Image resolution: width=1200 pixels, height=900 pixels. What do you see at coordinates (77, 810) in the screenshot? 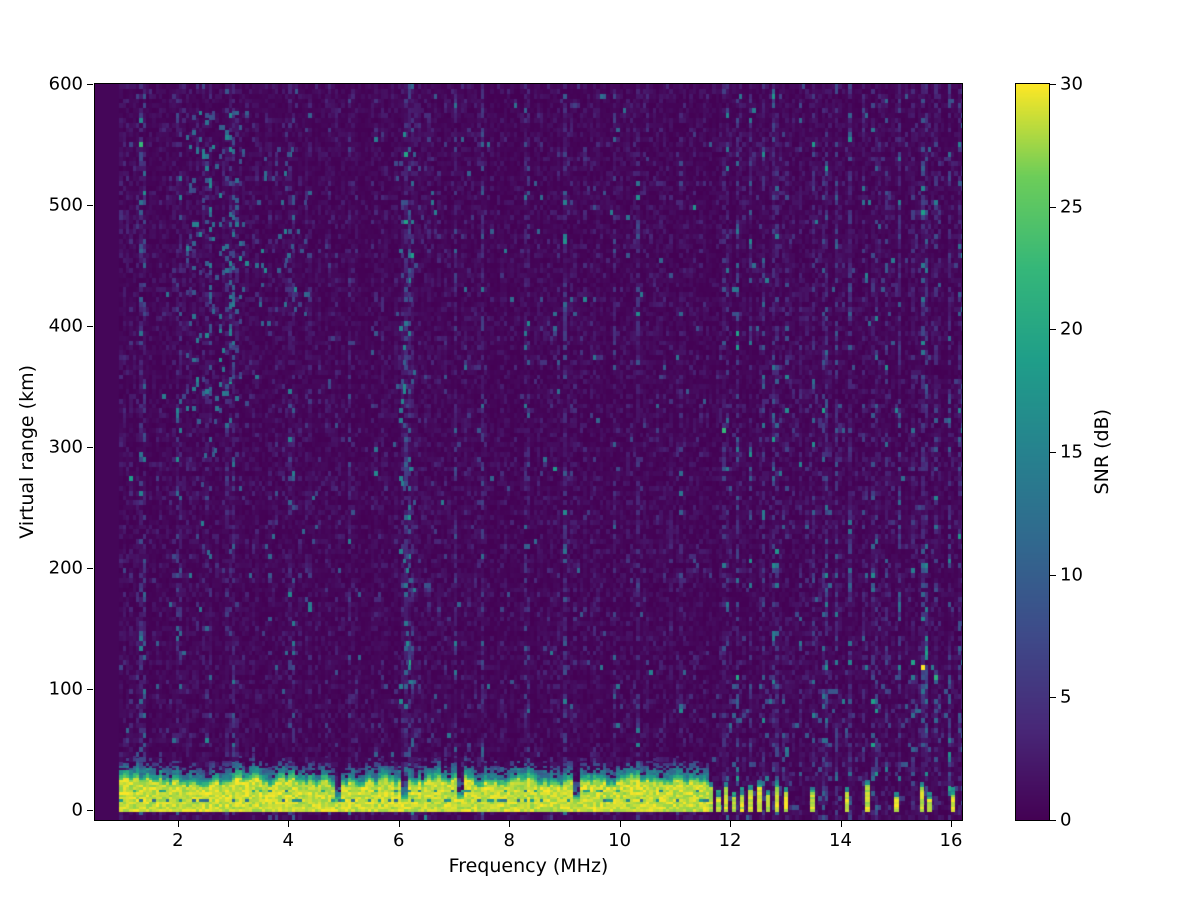
I see `y-tick-label: 0` at bounding box center [77, 810].